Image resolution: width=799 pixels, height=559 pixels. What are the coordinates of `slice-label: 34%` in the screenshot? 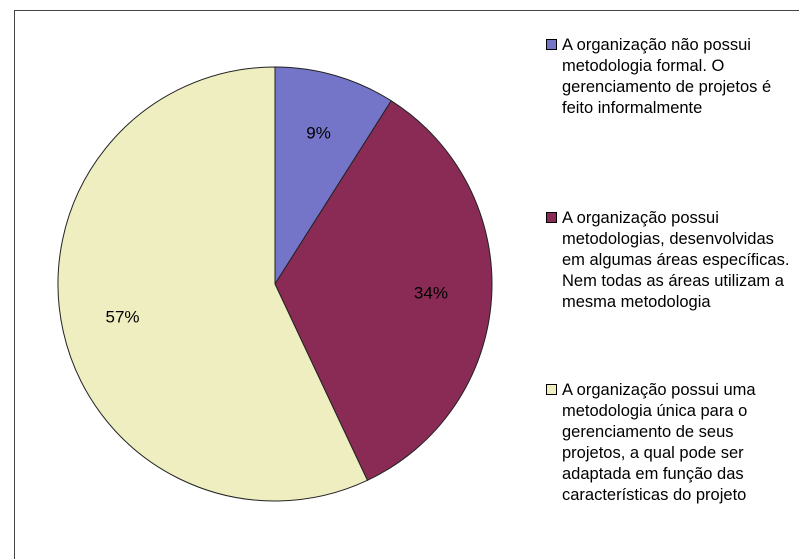 It's located at (431, 292).